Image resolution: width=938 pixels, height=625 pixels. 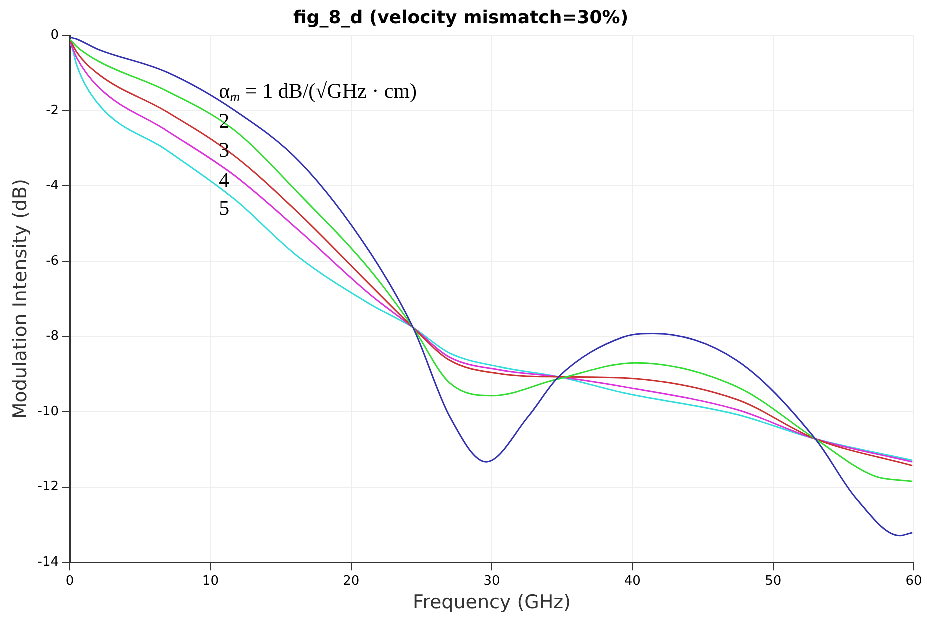 I want to click on x-tick-label: 50, so click(x=773, y=581).